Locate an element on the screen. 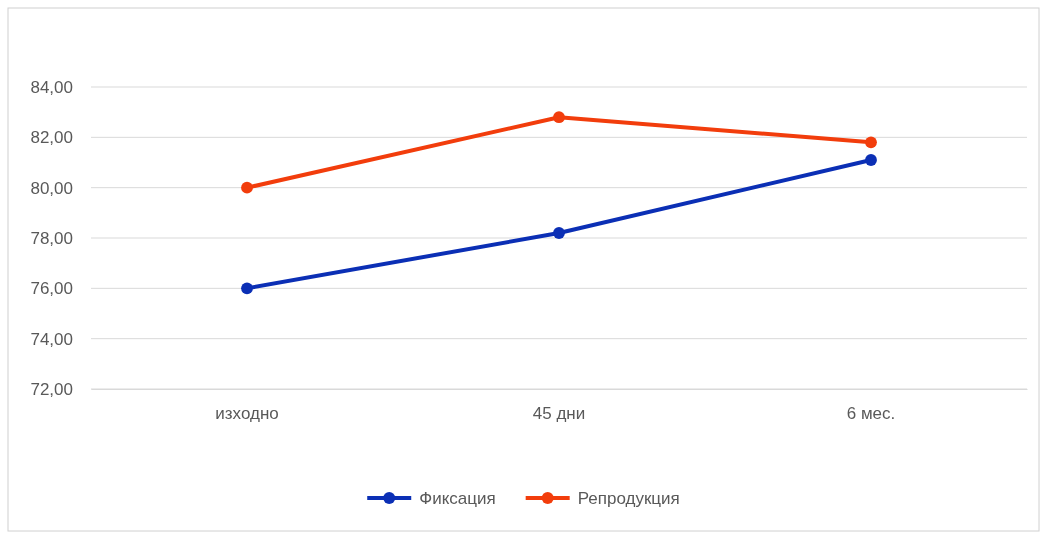  y-tick-label: 84,00 is located at coordinates (51, 87).